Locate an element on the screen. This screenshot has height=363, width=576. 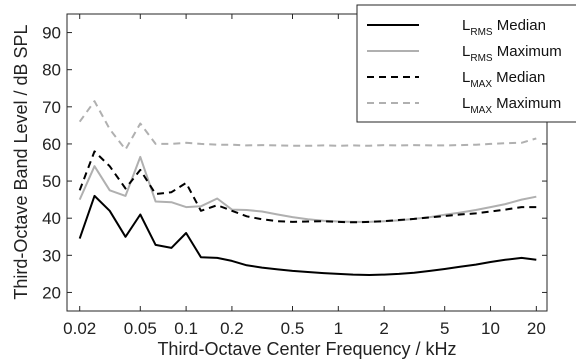
y-tick-label: 40 is located at coordinates (51, 218).